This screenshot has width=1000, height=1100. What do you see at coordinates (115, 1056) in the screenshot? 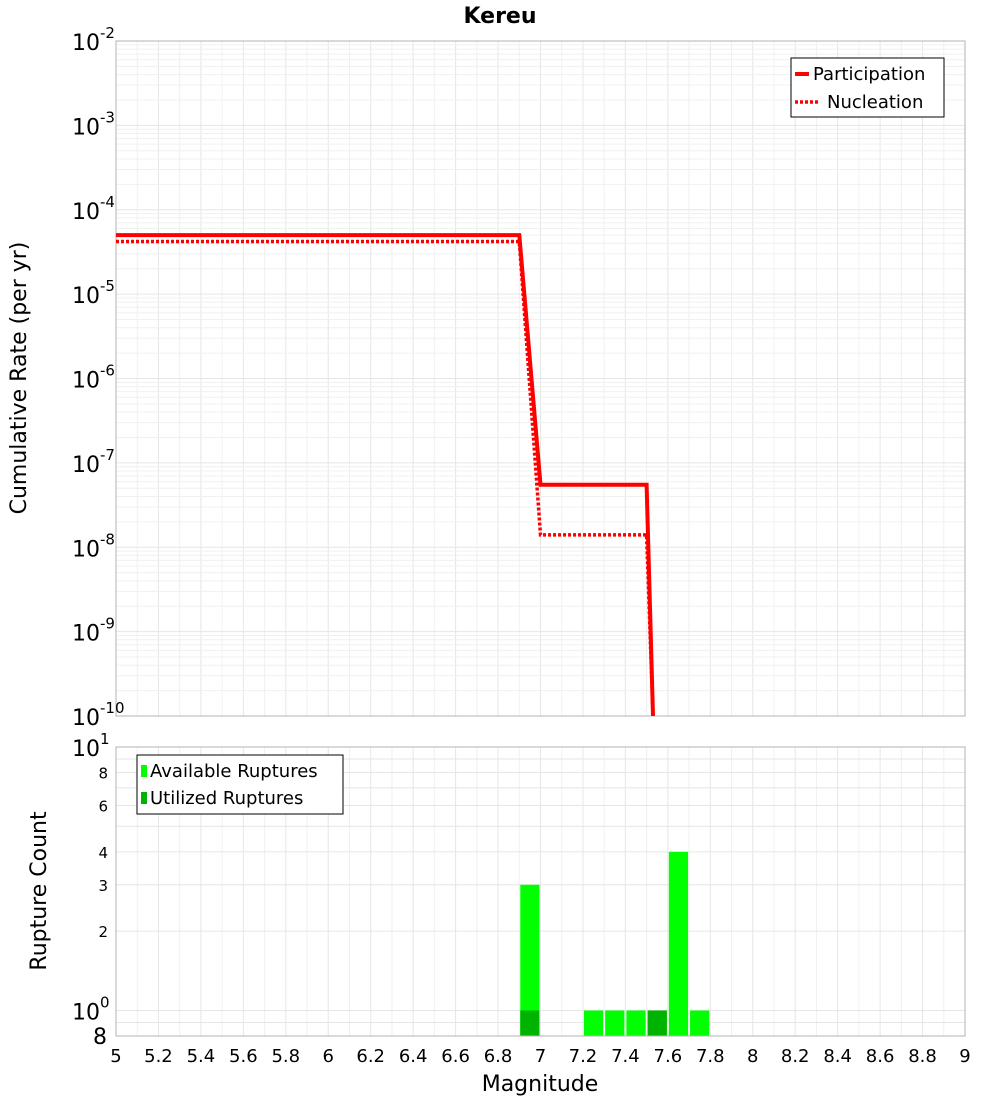
I see `x-tick-label: 5` at bounding box center [115, 1056].